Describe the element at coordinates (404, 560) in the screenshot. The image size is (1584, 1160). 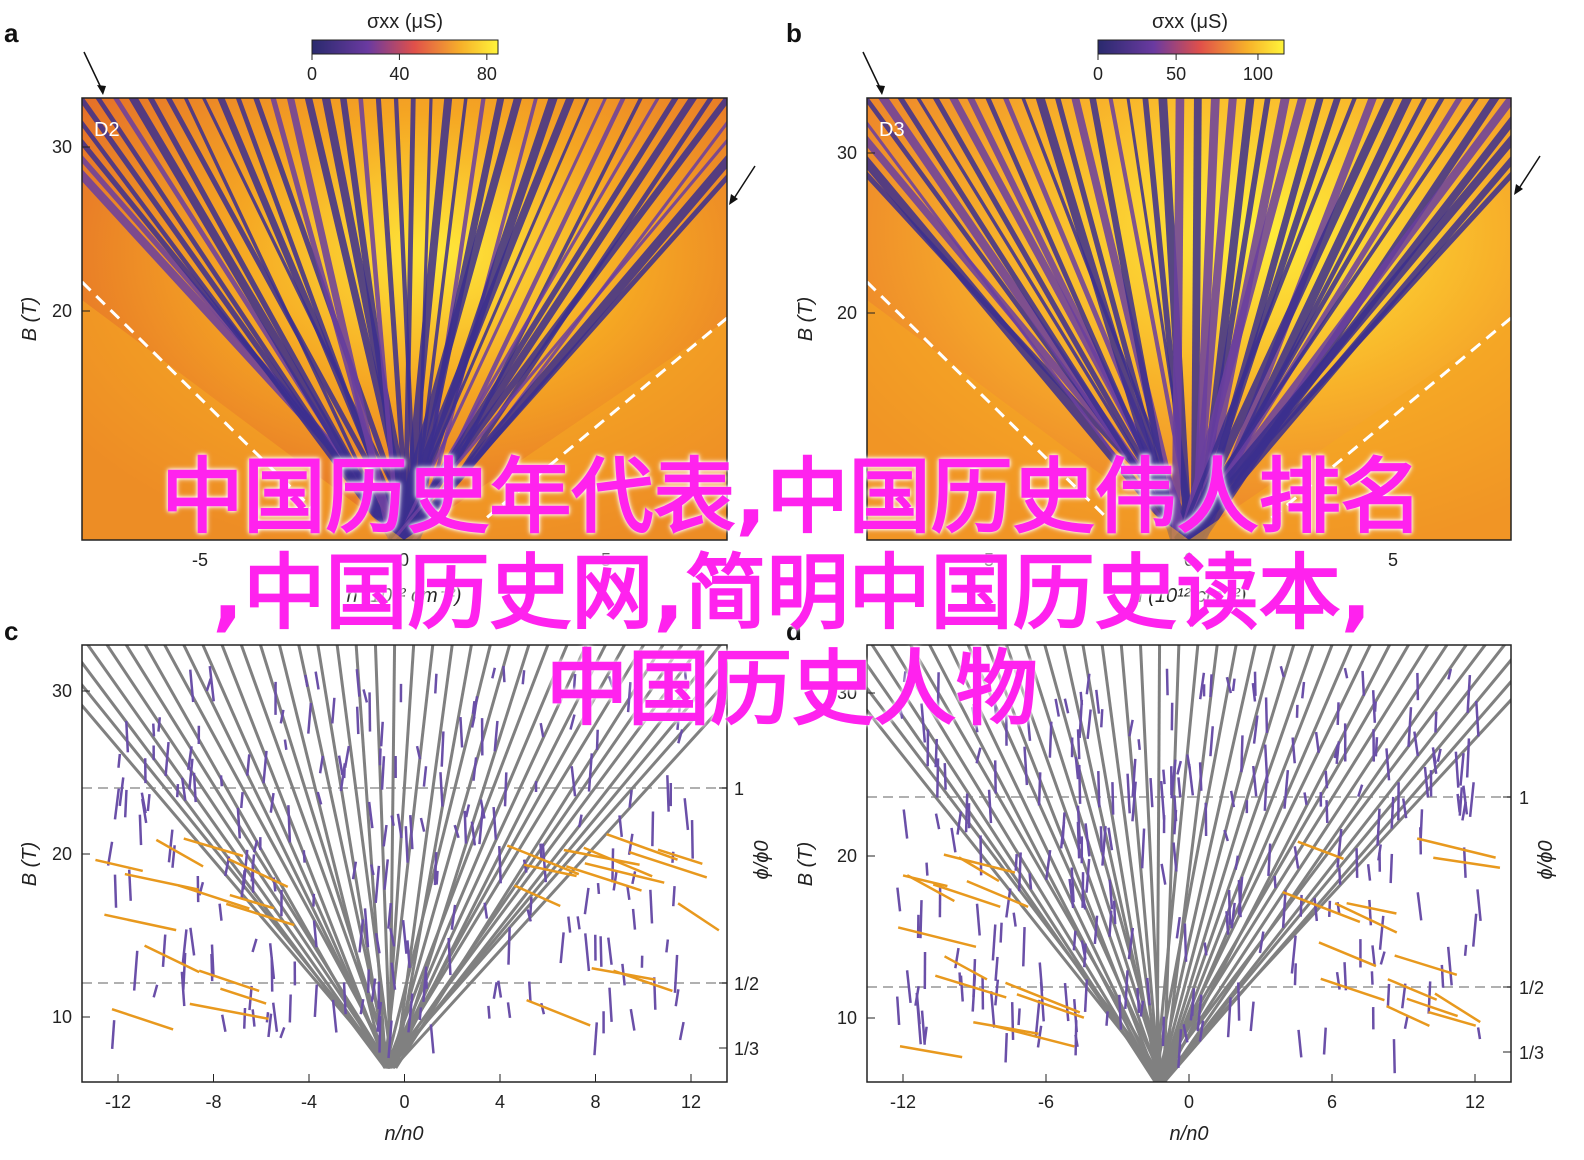
I see `xtick-a-0: 0` at that location.